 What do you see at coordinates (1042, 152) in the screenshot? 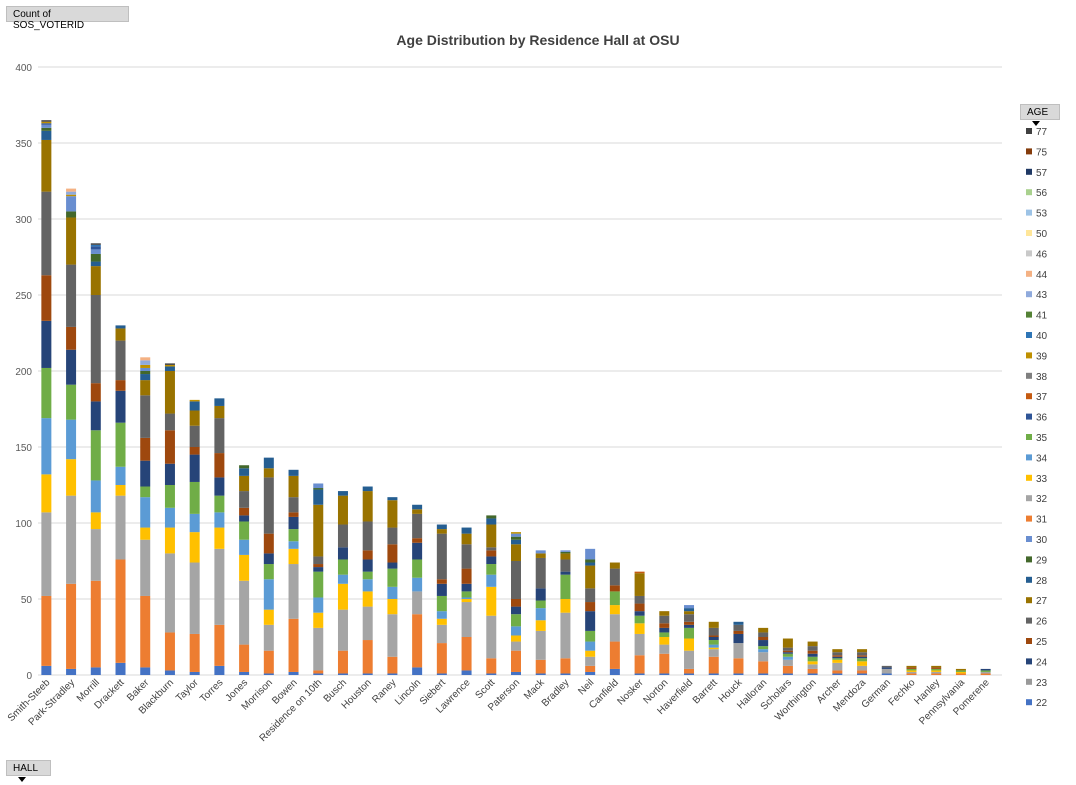
I see `legend-entry: 75` at bounding box center [1042, 152].